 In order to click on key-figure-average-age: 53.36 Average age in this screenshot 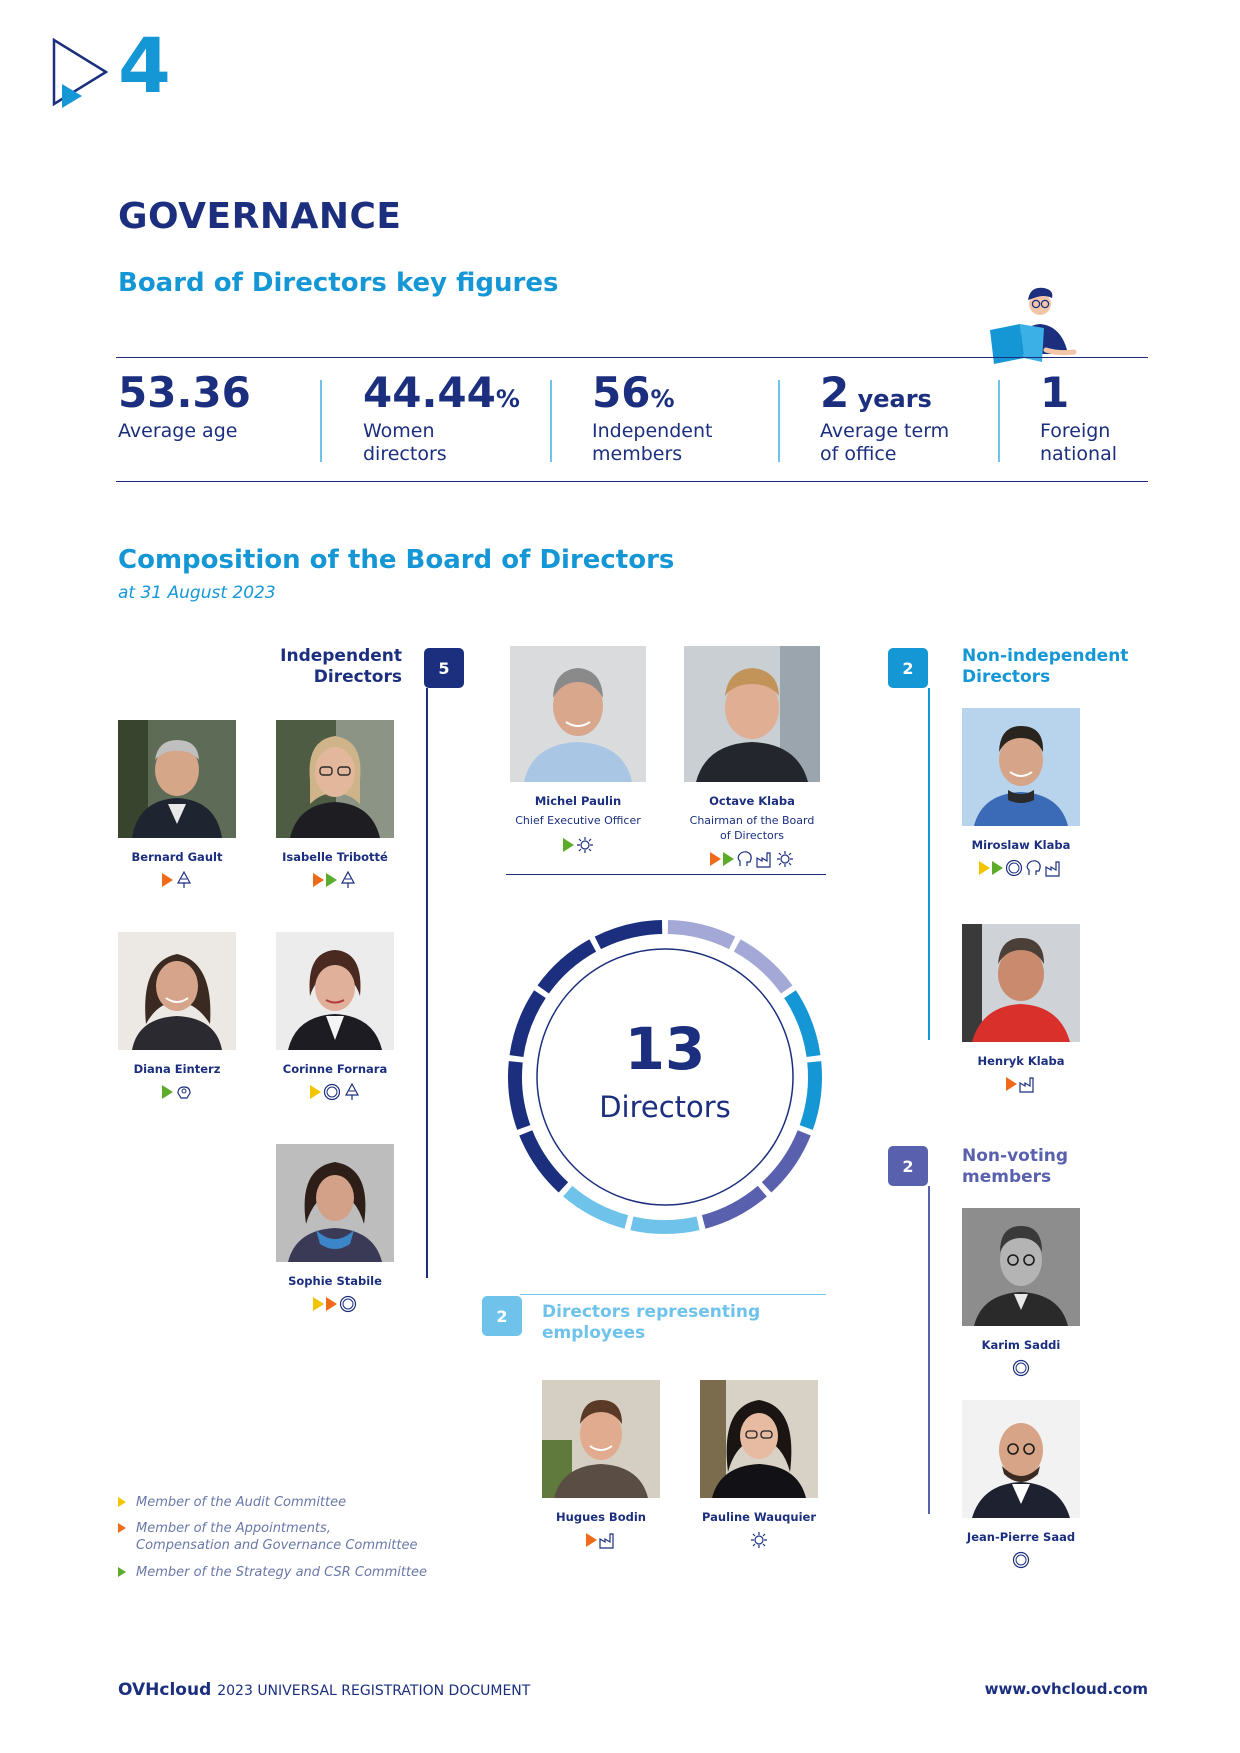, I will do `click(184, 405)`.